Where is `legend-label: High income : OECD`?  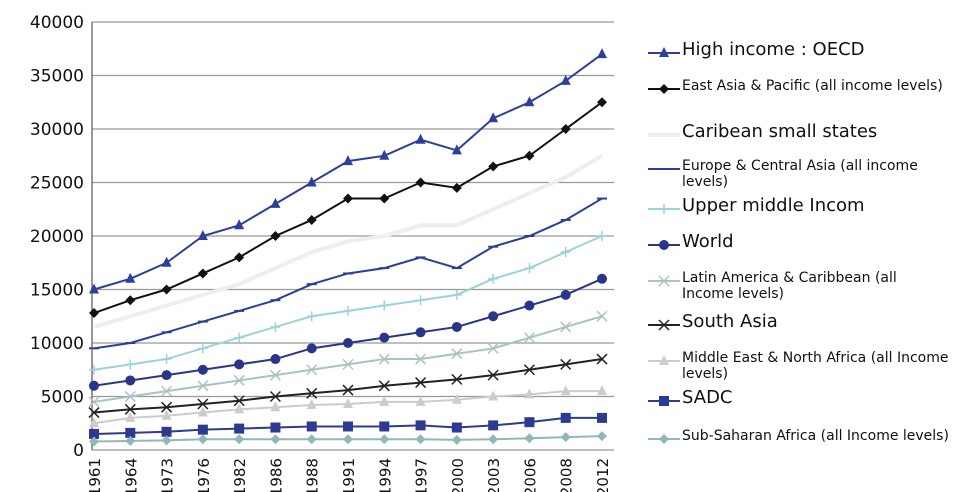
legend-label: High income : OECD is located at coordinates (773, 49).